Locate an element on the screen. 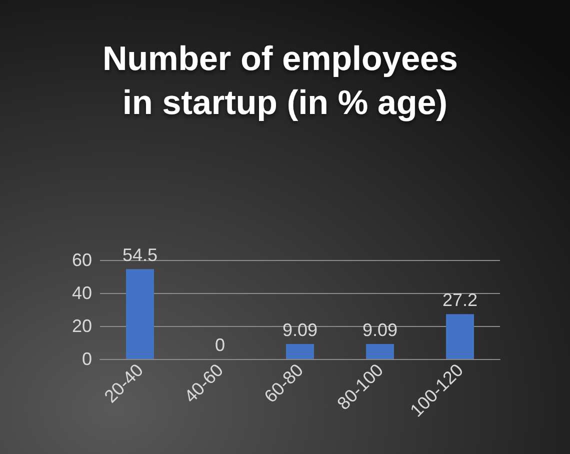 This screenshot has width=570, height=454. y-tick-label: 20 is located at coordinates (82, 326).